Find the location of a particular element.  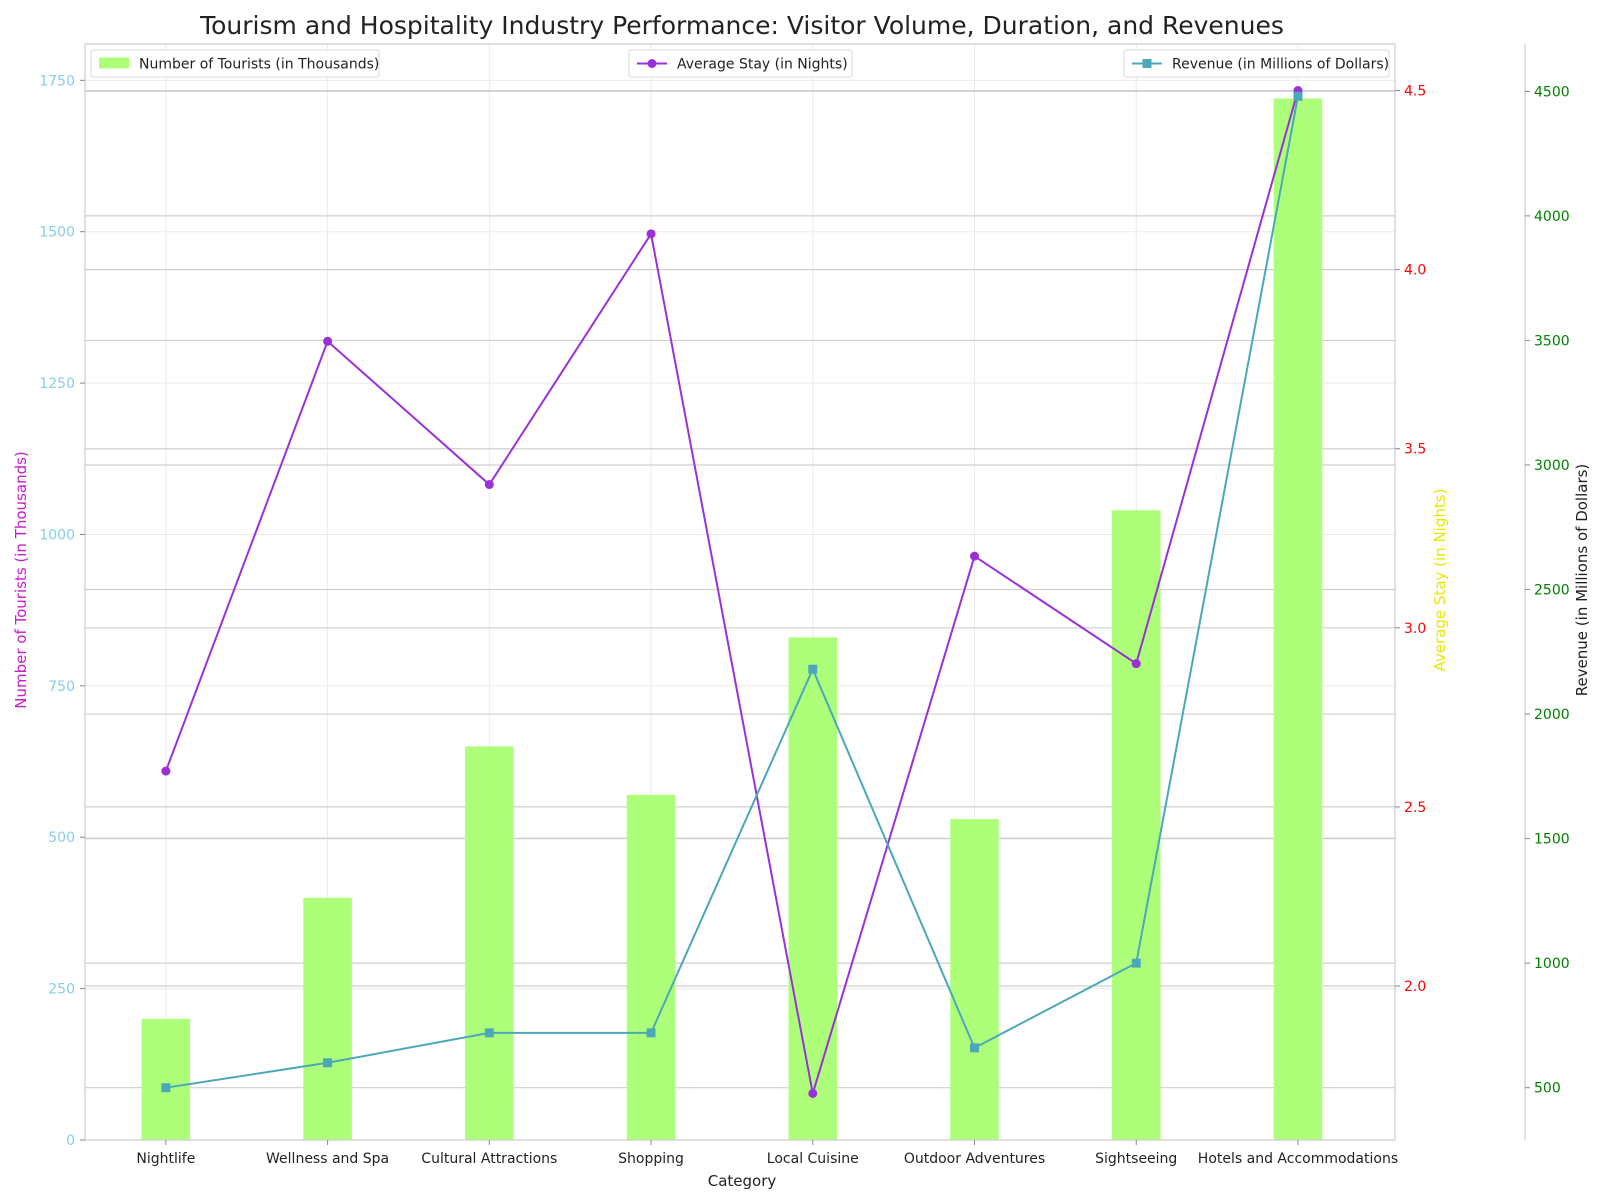

legend-top-left: Number of Tourists (in Thousands) is located at coordinates (235, 63).